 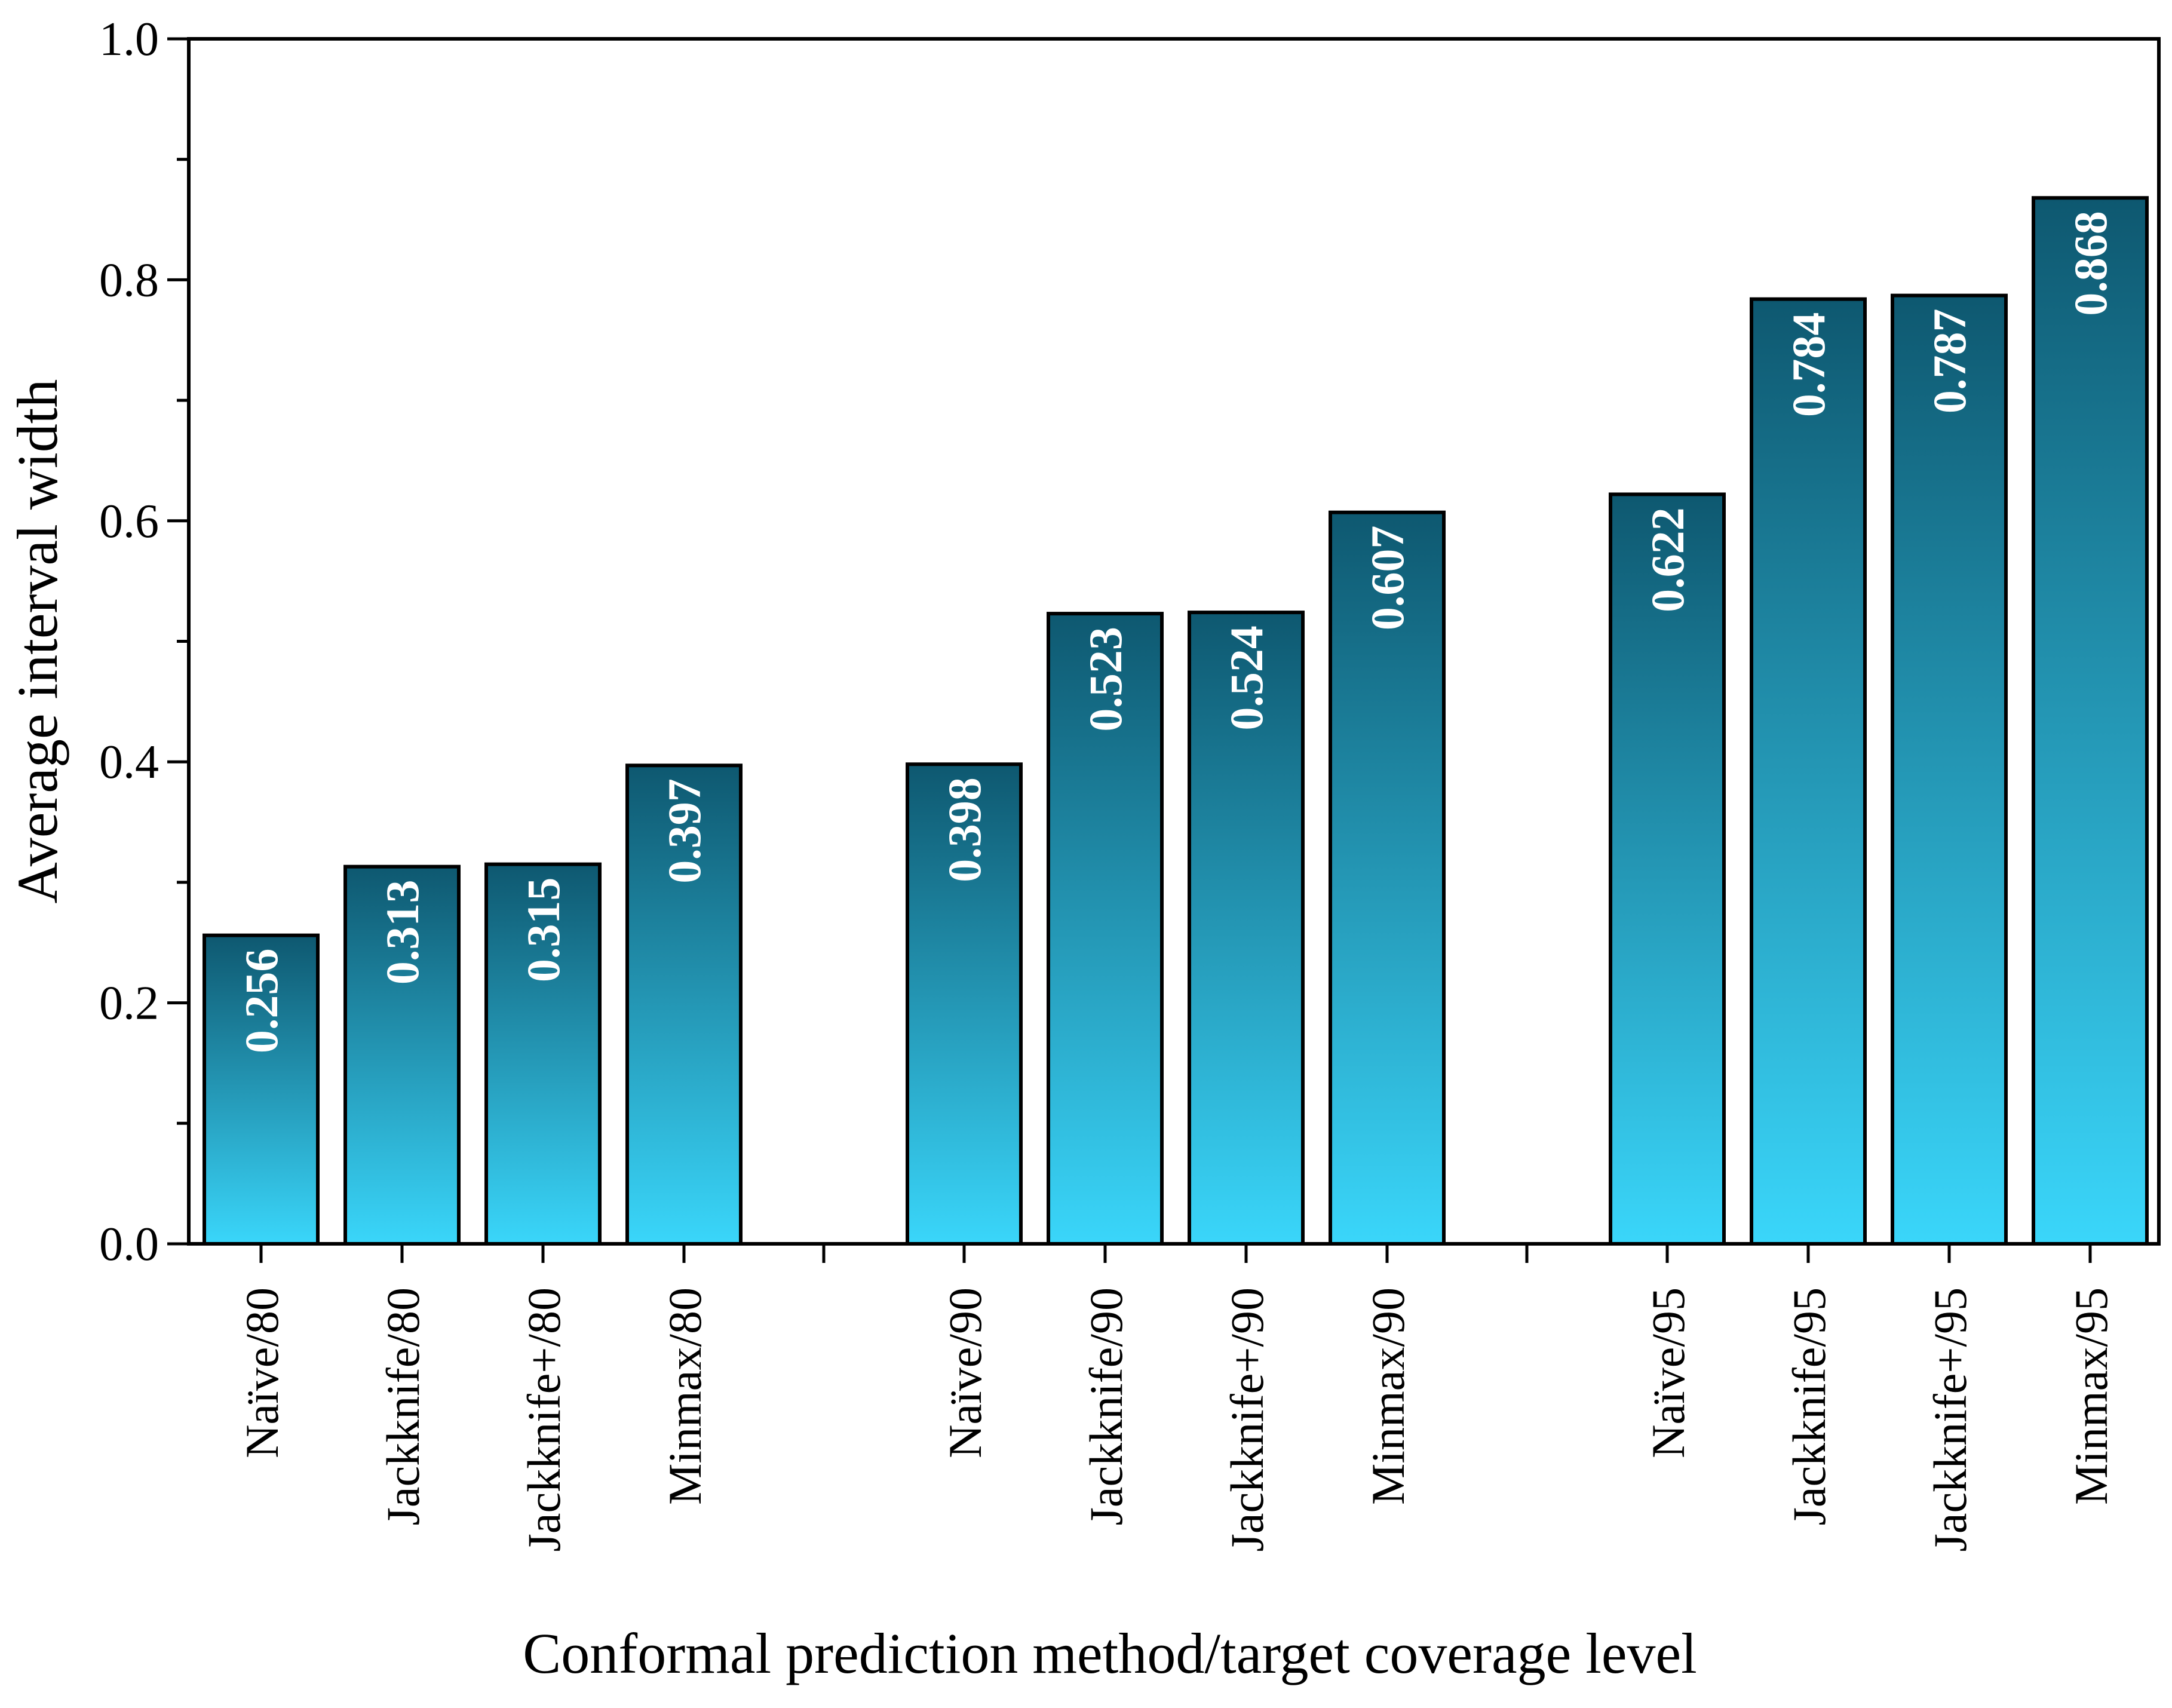 What do you see at coordinates (1950, 1419) in the screenshot?
I see `x-tick-label-jackknife-plus-95: Jackknife+/95` at bounding box center [1950, 1419].